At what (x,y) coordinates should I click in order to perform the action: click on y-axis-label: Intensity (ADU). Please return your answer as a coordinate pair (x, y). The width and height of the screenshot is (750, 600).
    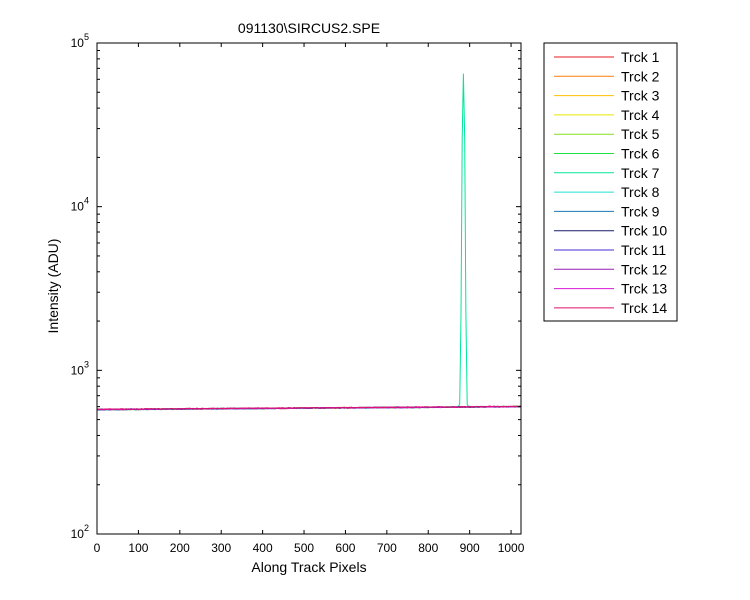
    Looking at the image, I should click on (53, 286).